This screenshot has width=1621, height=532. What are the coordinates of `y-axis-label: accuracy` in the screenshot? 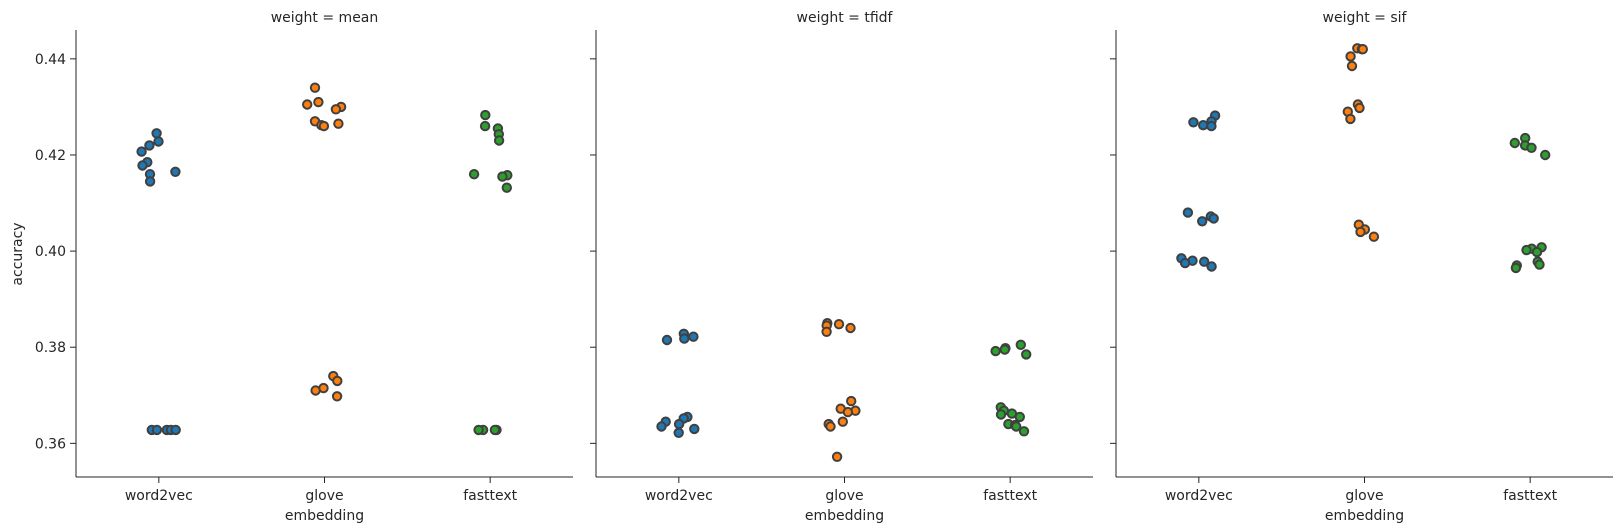 It's located at (18, 253).